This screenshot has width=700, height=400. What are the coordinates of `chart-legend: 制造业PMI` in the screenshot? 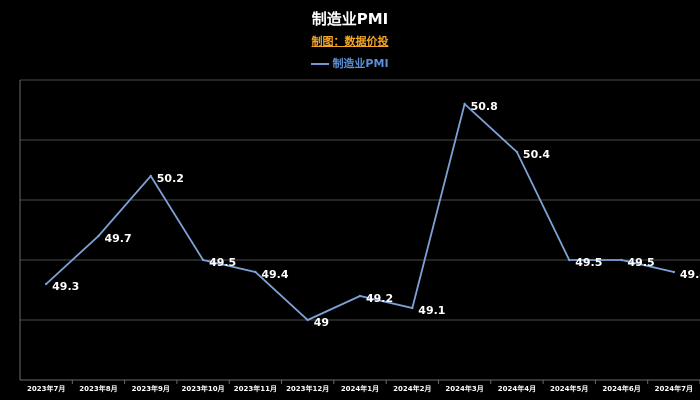 It's located at (350, 63).